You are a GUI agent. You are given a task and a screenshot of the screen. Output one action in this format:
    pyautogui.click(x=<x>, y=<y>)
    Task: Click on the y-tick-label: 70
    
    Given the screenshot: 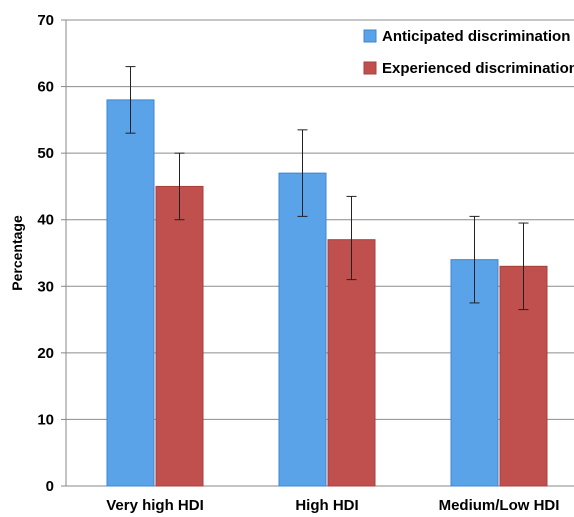 What is the action you would take?
    pyautogui.click(x=45, y=20)
    